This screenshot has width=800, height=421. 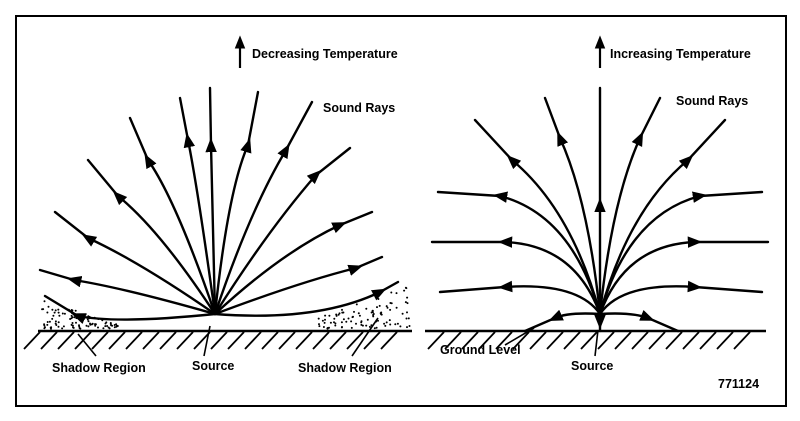 What do you see at coordinates (135, 263) in the screenshot?
I see `ray-left-l4` at bounding box center [135, 263].